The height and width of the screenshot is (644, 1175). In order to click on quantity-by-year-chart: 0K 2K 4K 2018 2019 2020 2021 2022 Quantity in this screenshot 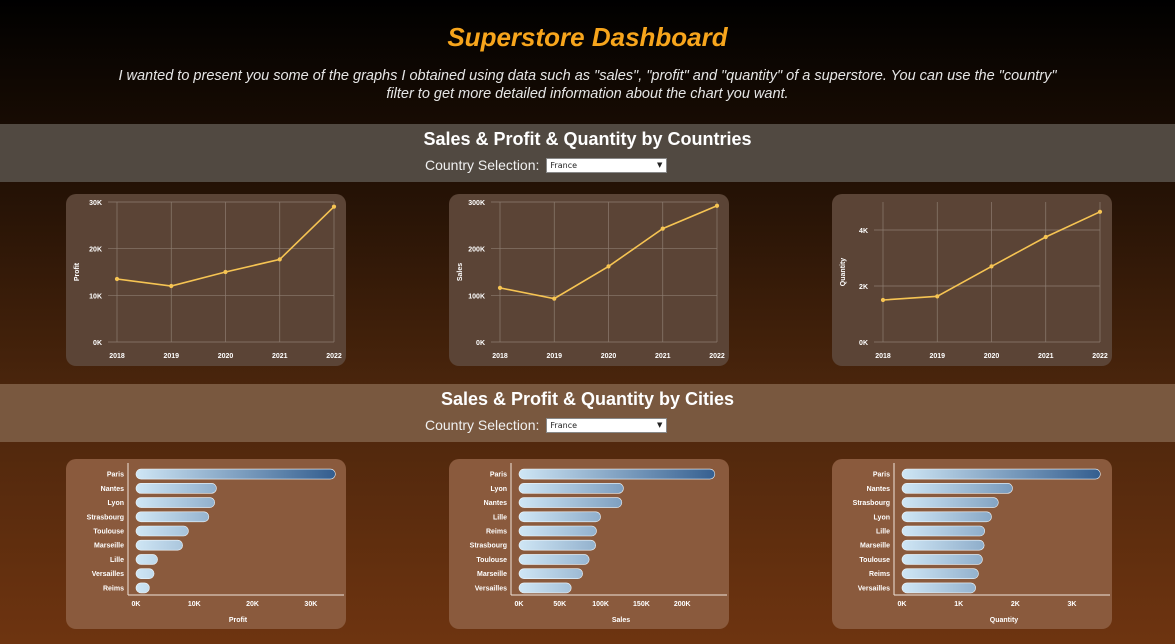, I will do `click(974, 281)`.